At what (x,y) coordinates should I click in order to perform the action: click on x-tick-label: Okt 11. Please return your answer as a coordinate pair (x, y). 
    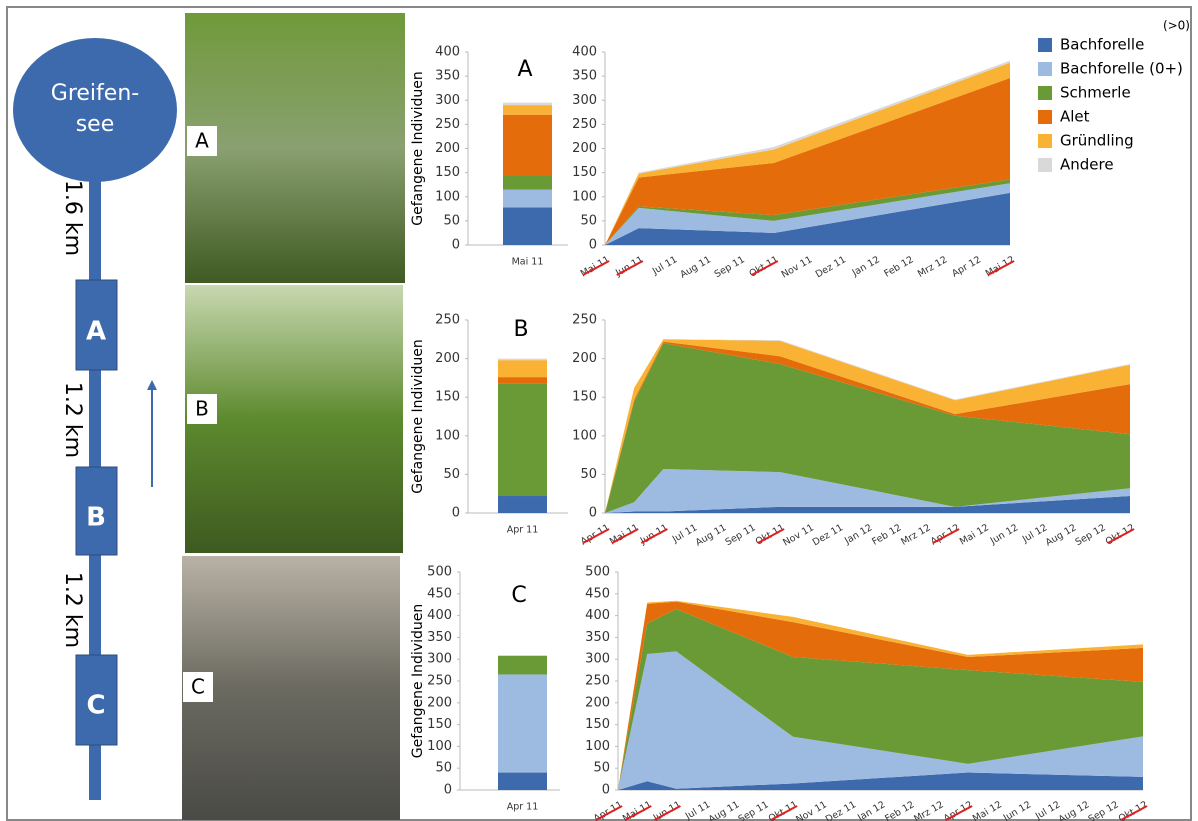
    Looking at the image, I should click on (763, 266).